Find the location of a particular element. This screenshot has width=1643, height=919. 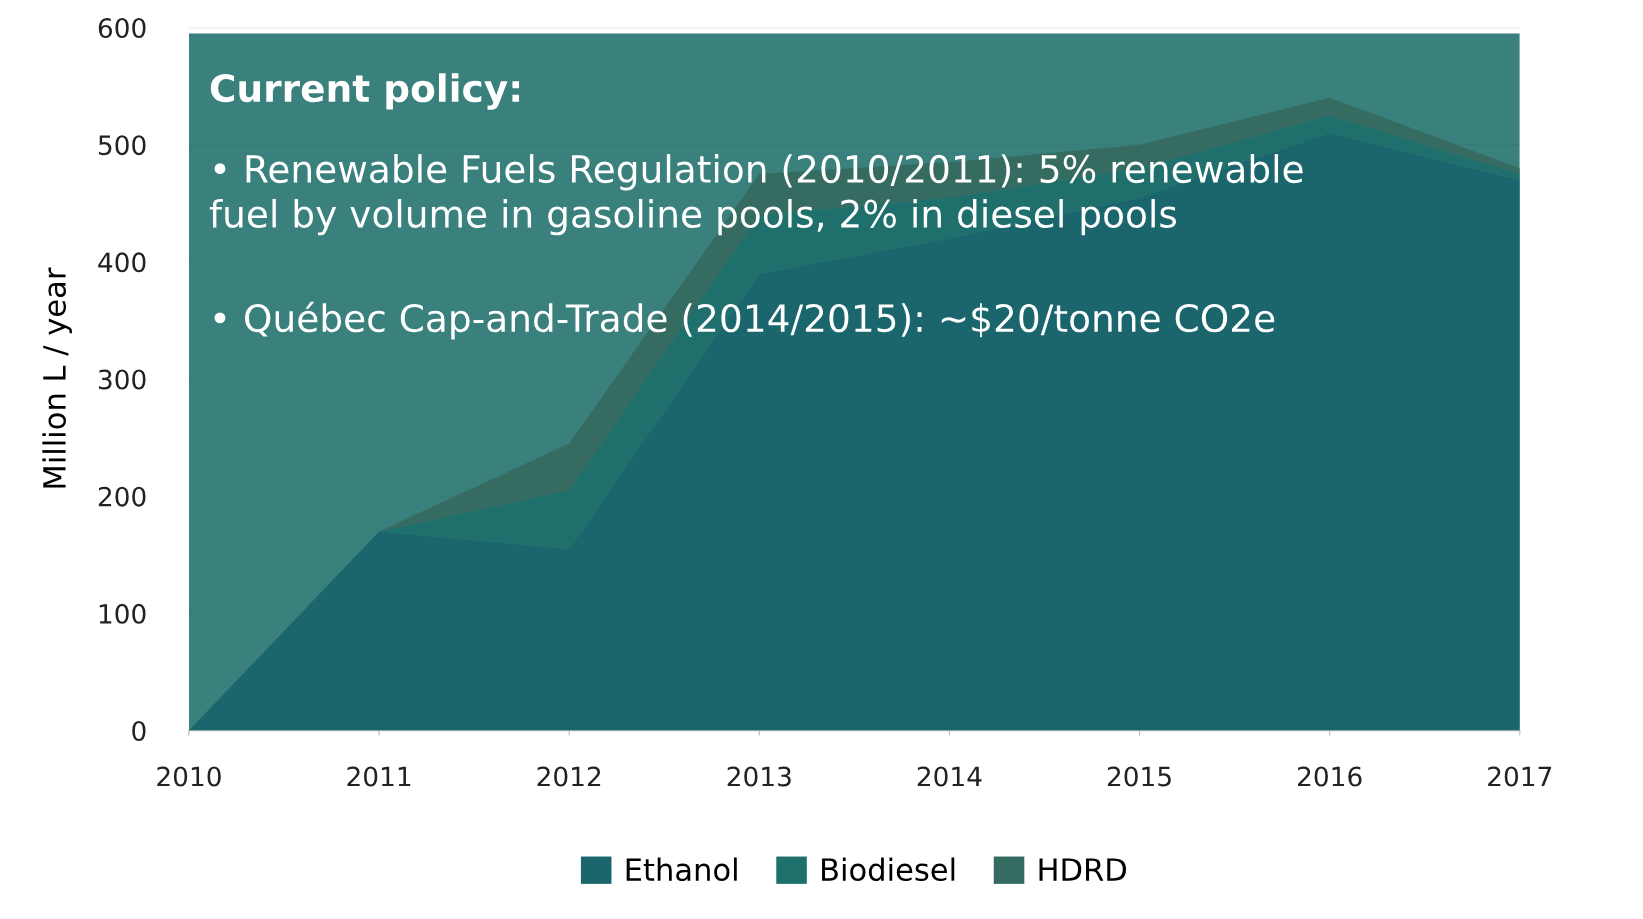

y-tick-label: 300 is located at coordinates (122, 379).